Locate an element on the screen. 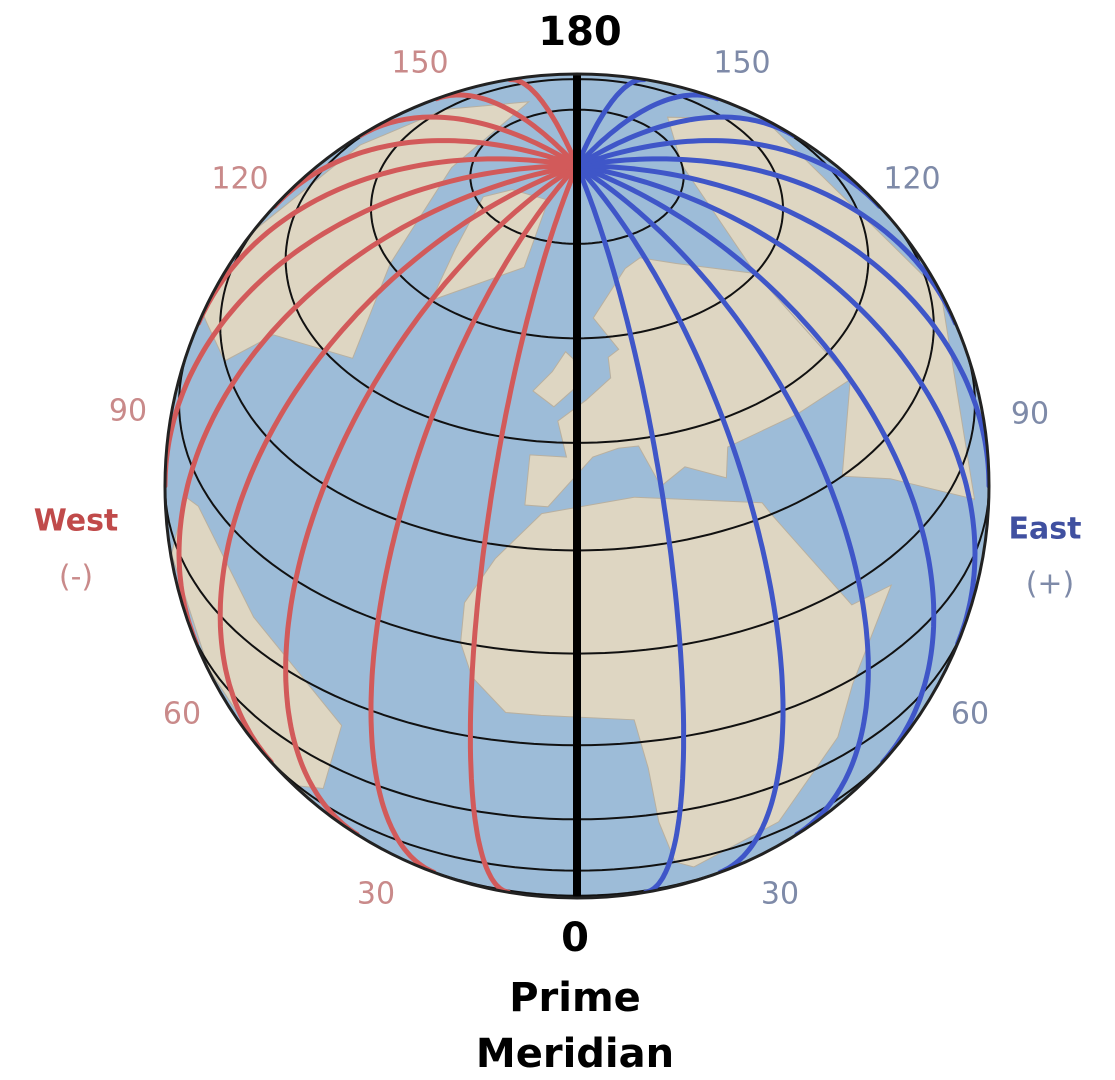 The image size is (1115, 1080). label-meridian: Meridian is located at coordinates (575, 1054).